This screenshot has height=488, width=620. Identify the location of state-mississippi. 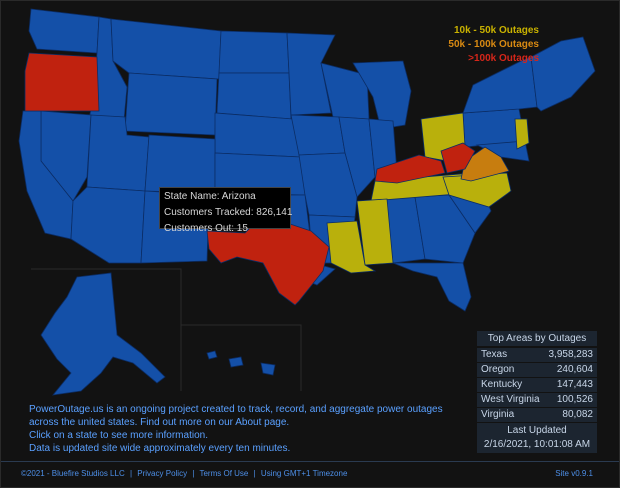
(375, 232).